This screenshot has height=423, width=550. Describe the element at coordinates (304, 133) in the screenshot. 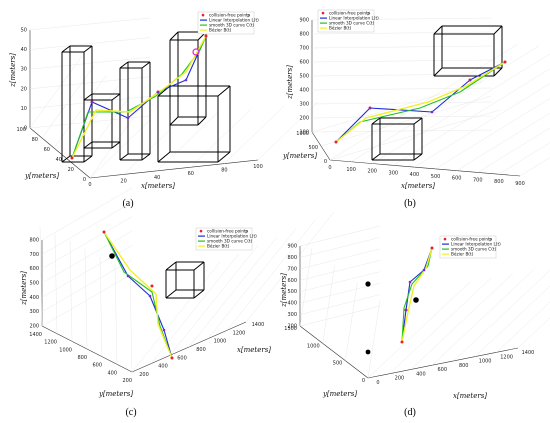

I see `z-tick-1-0: 100` at that location.